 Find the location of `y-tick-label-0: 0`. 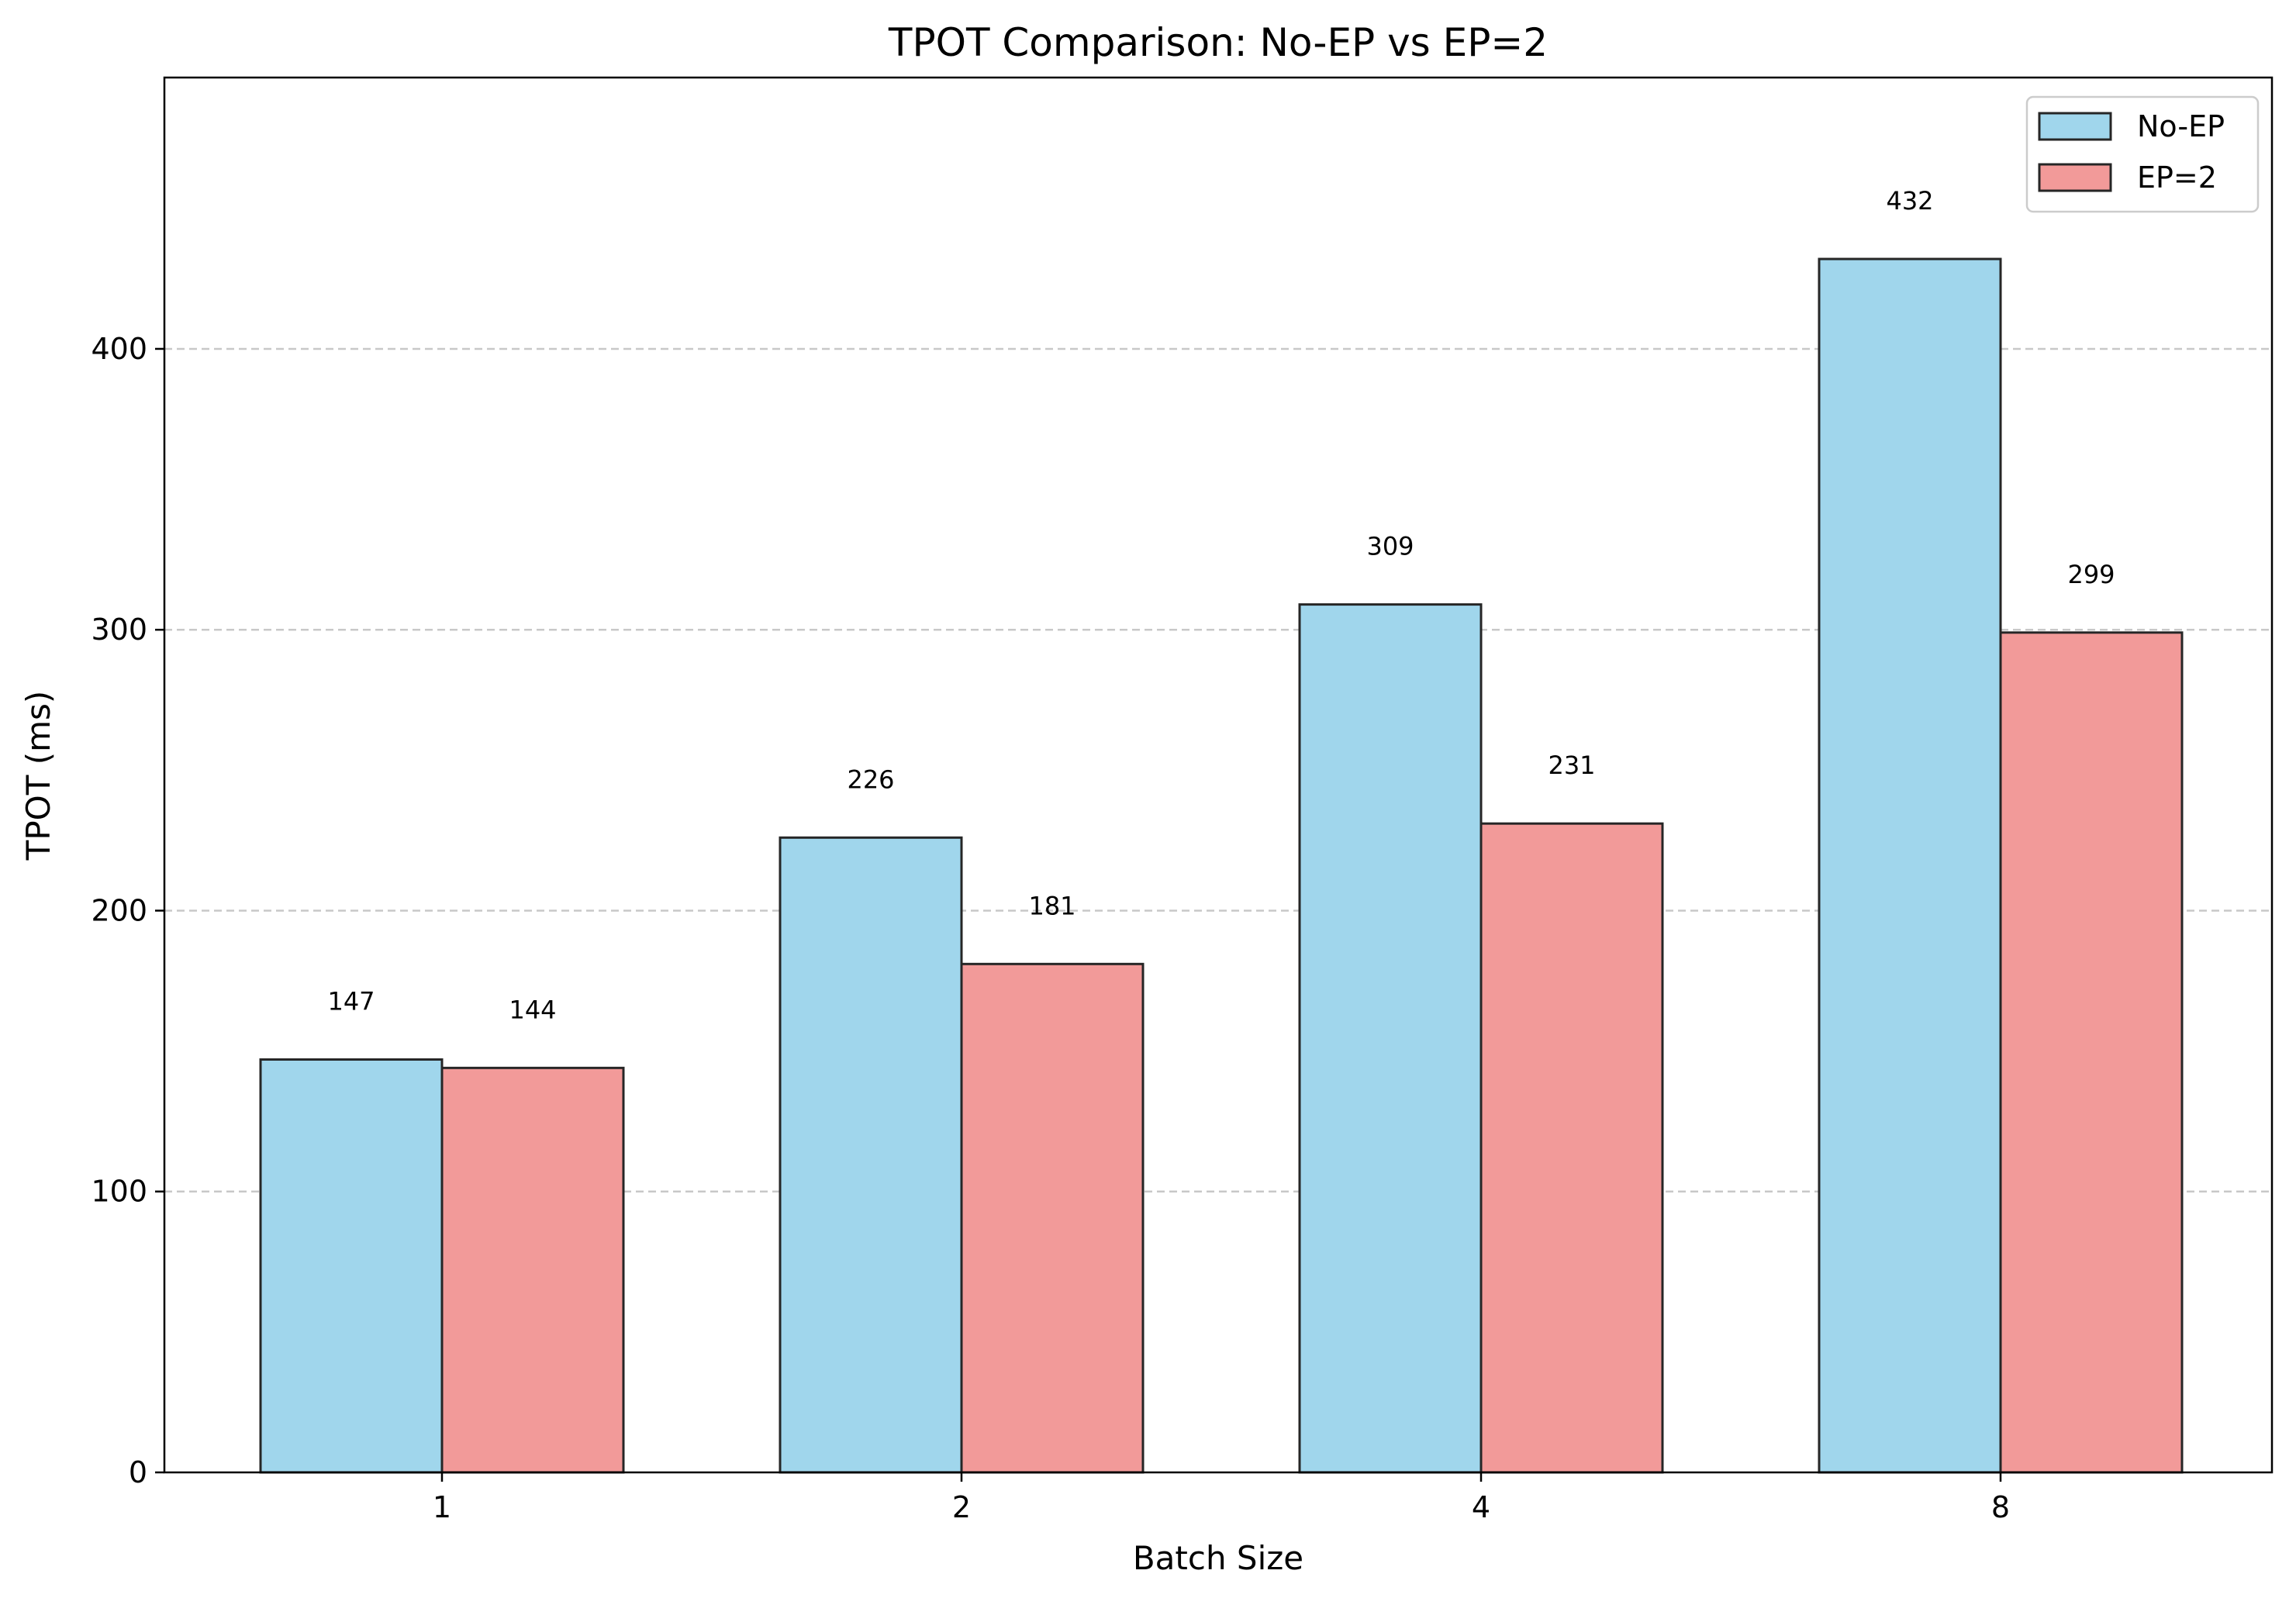

y-tick-label-0: 0 is located at coordinates (138, 1472).